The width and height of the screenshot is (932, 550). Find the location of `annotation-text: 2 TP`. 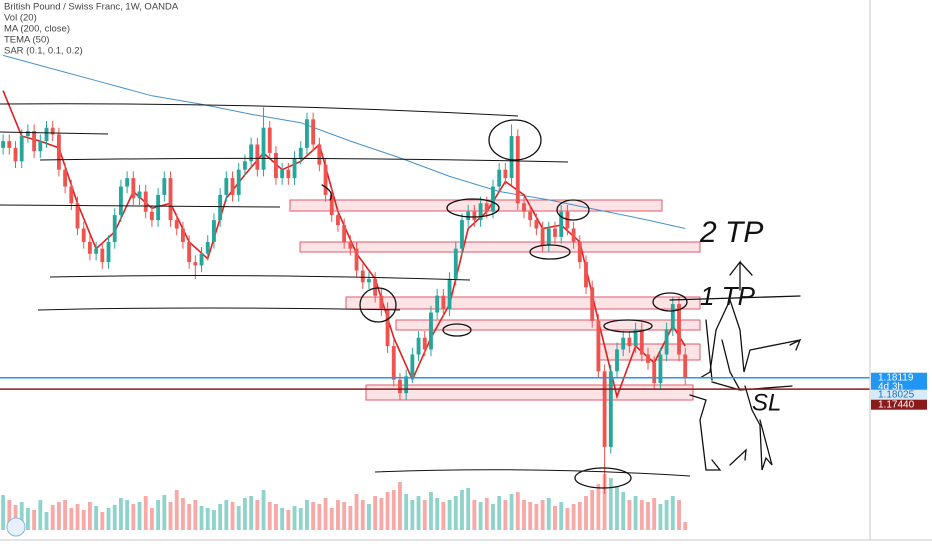

annotation-text: 2 TP is located at coordinates (731, 232).